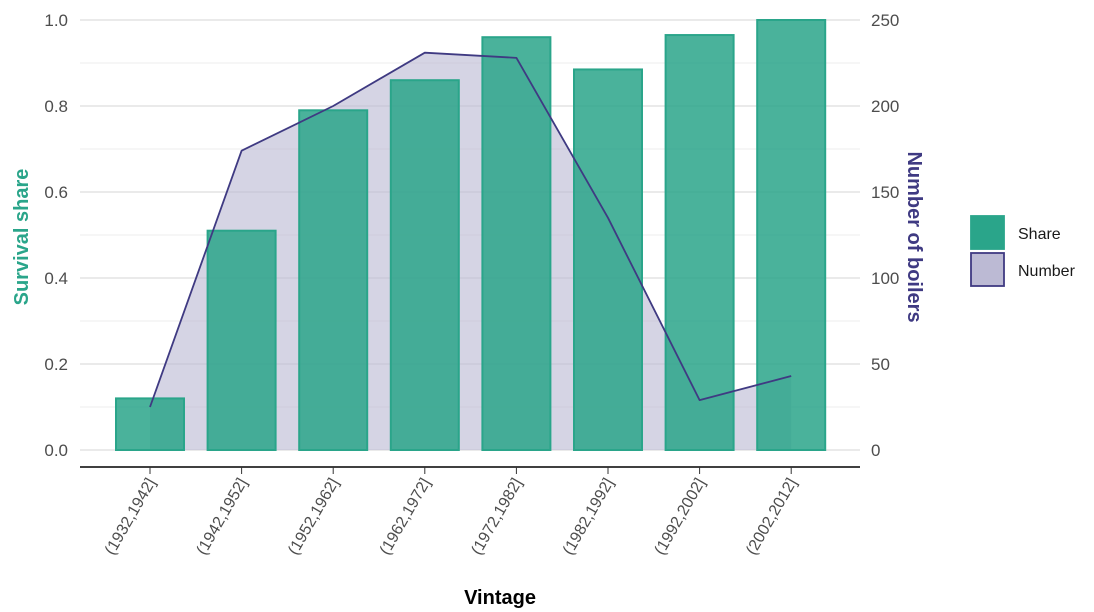  I want to click on y-axis-title: Survival share, so click(22, 237).